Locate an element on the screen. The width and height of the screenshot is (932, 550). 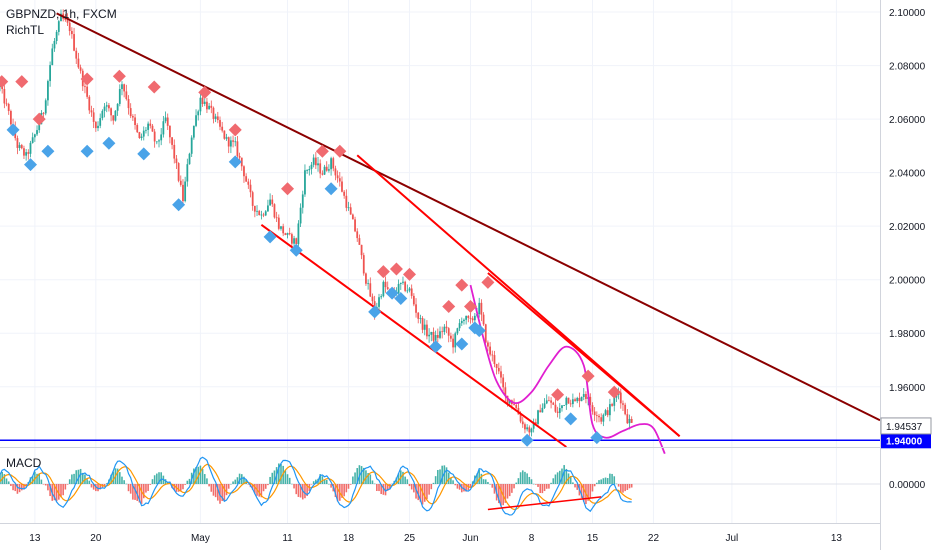
y-tick-label: 2.04000 is located at coordinates (907, 174).